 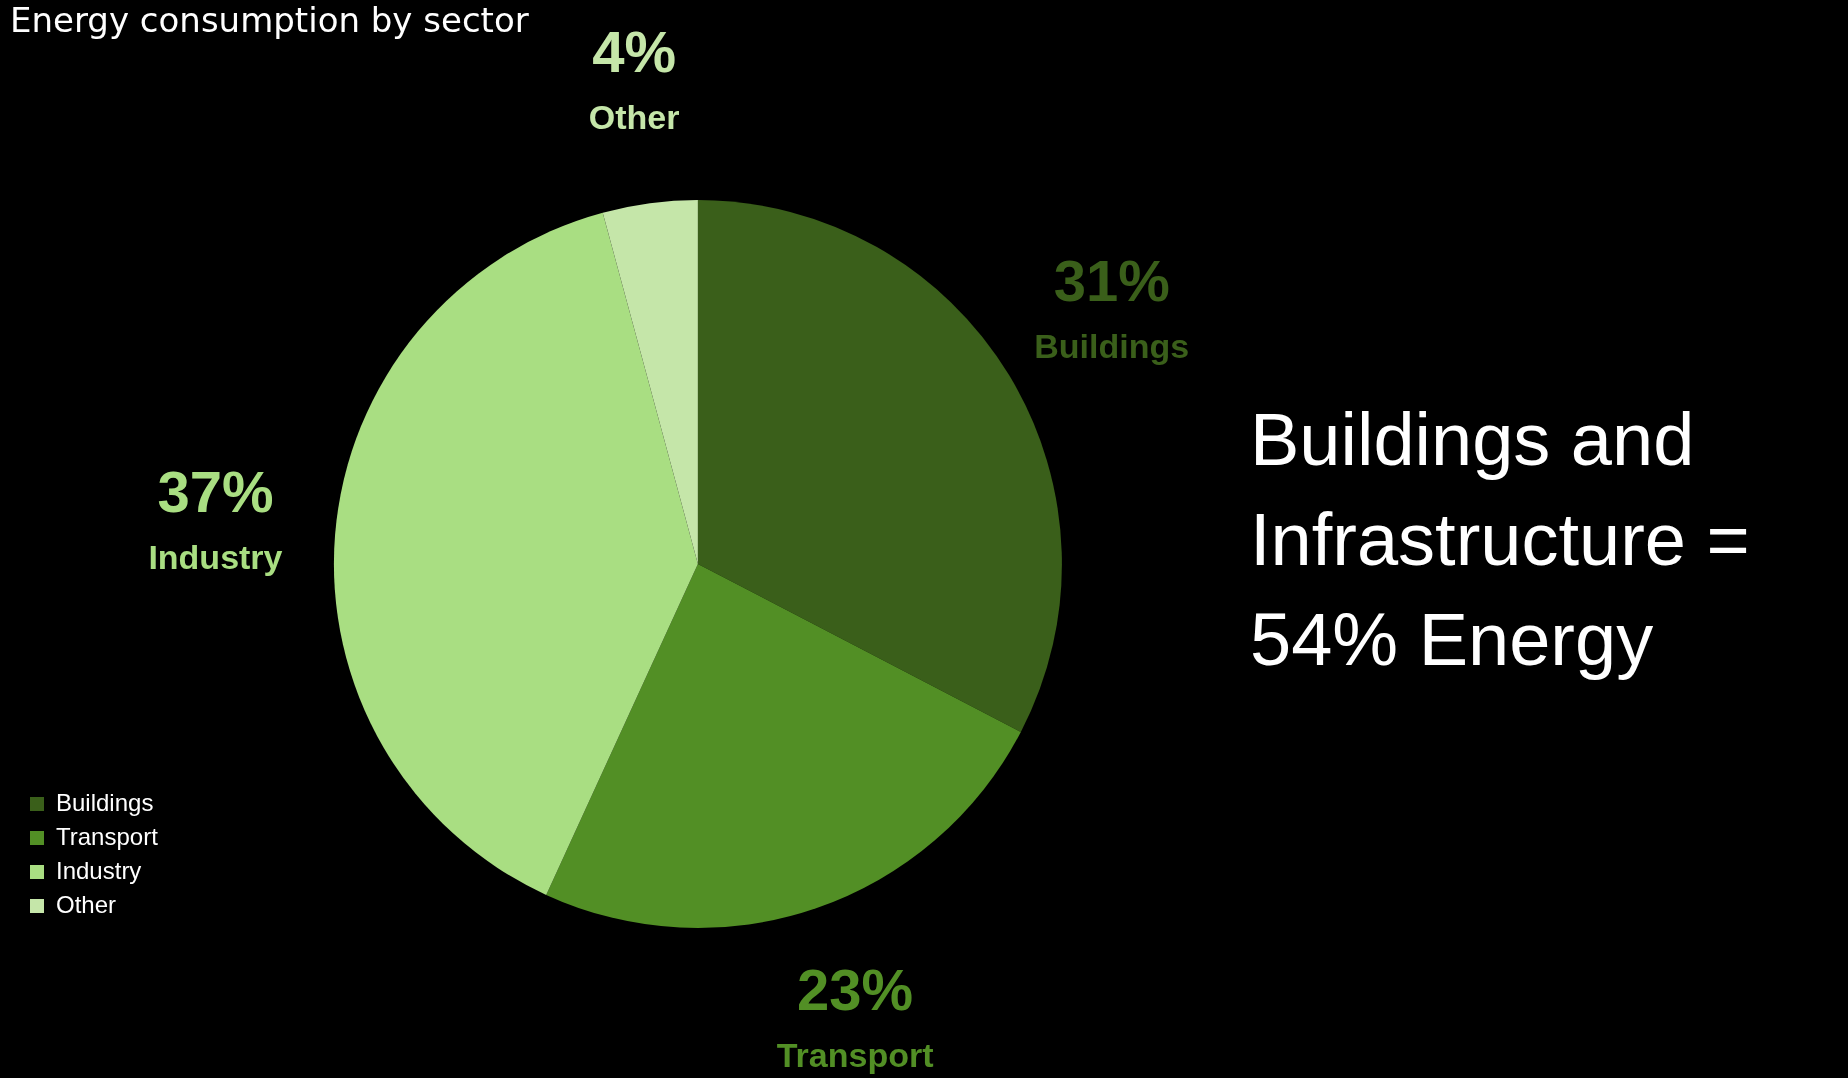 I want to click on data-label: 23%, so click(x=855, y=989).